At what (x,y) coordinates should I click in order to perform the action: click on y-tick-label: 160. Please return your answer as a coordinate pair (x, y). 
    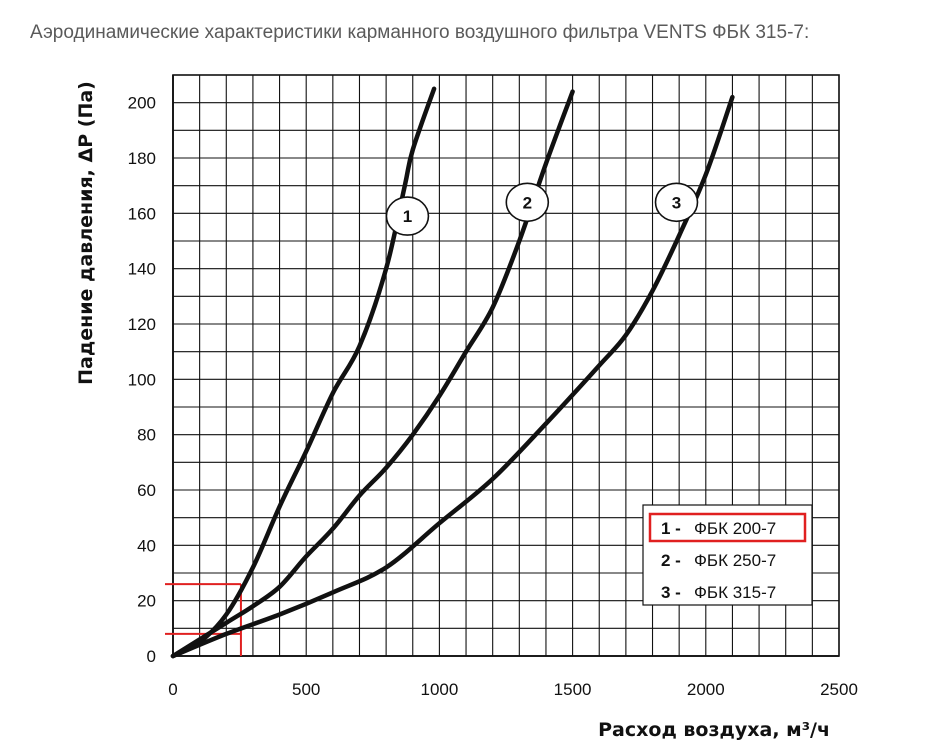
    Looking at the image, I should click on (142, 213).